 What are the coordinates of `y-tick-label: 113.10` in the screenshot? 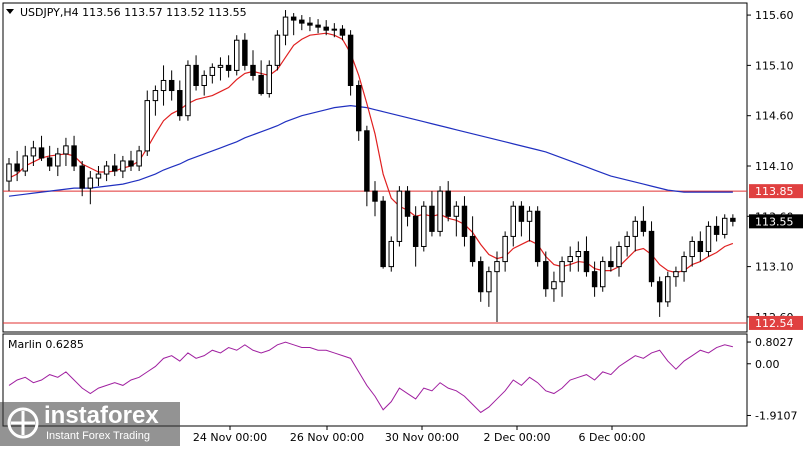 It's located at (774, 267).